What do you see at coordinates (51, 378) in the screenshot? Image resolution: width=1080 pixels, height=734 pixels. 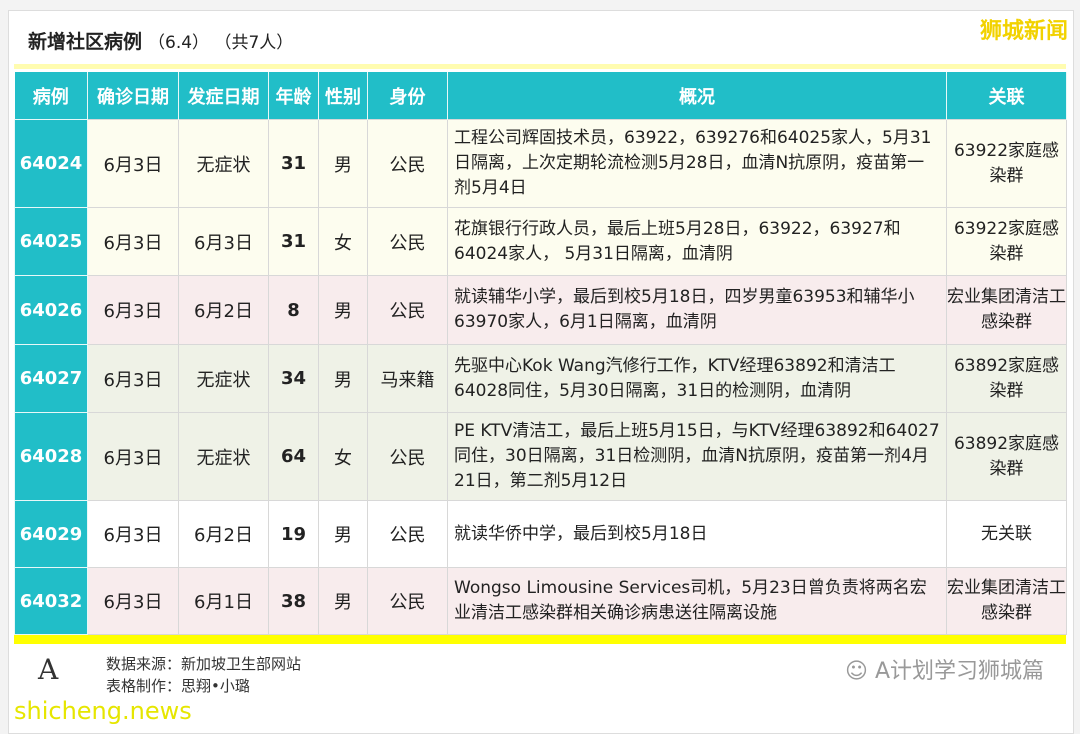 I see `cell-id: 64027` at bounding box center [51, 378].